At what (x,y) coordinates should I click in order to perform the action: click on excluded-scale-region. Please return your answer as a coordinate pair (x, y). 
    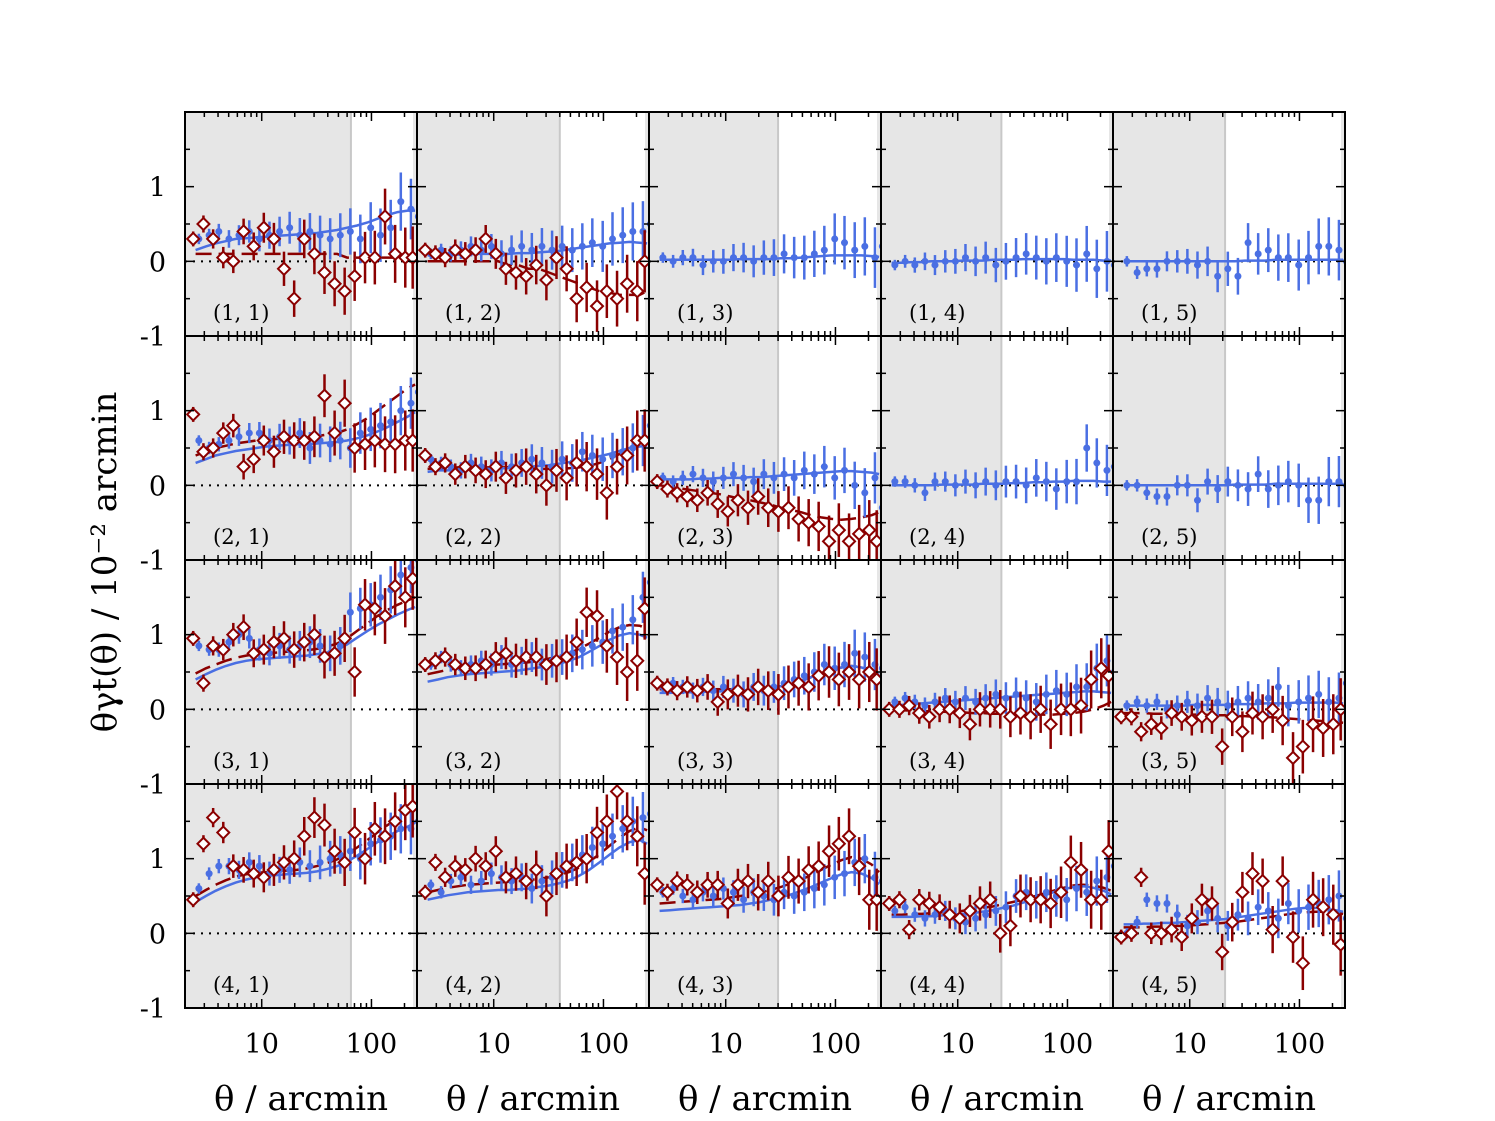
    Looking at the image, I should click on (488, 224).